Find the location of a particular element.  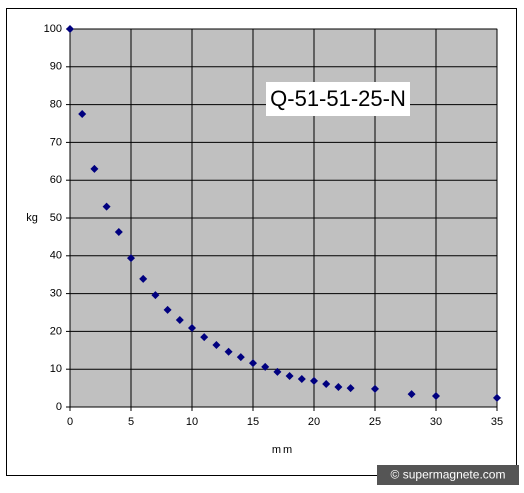

y-tick-label: 50 is located at coordinates (56, 218).